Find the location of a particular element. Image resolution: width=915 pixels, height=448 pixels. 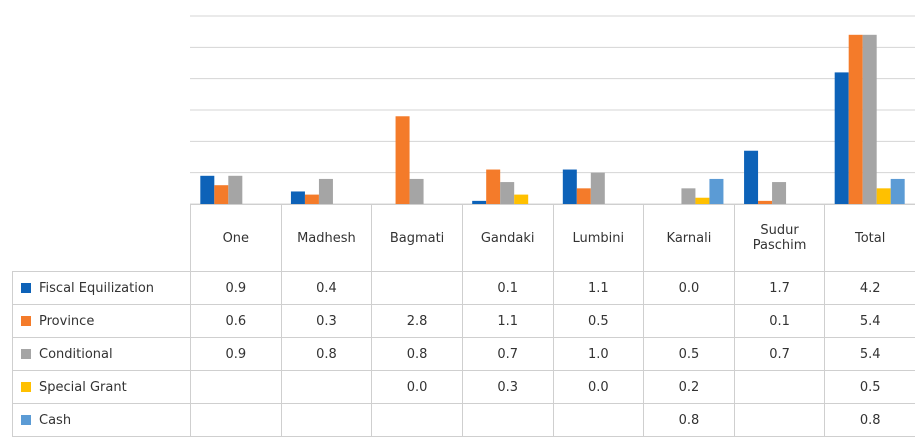

value-cell: 1.0 is located at coordinates (598, 354).